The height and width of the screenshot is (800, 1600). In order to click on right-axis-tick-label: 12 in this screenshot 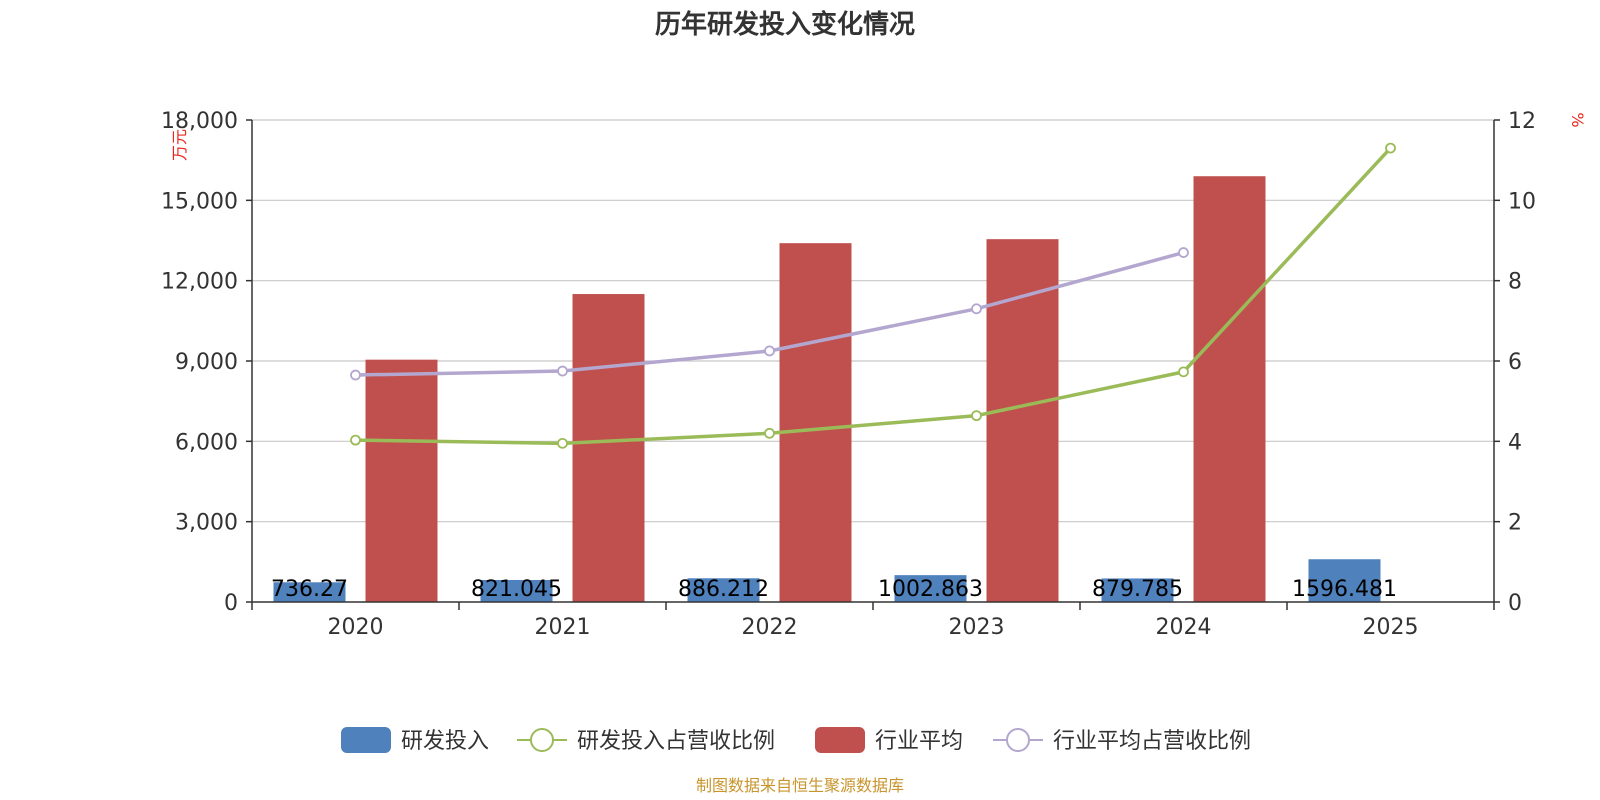, I will do `click(1522, 121)`.